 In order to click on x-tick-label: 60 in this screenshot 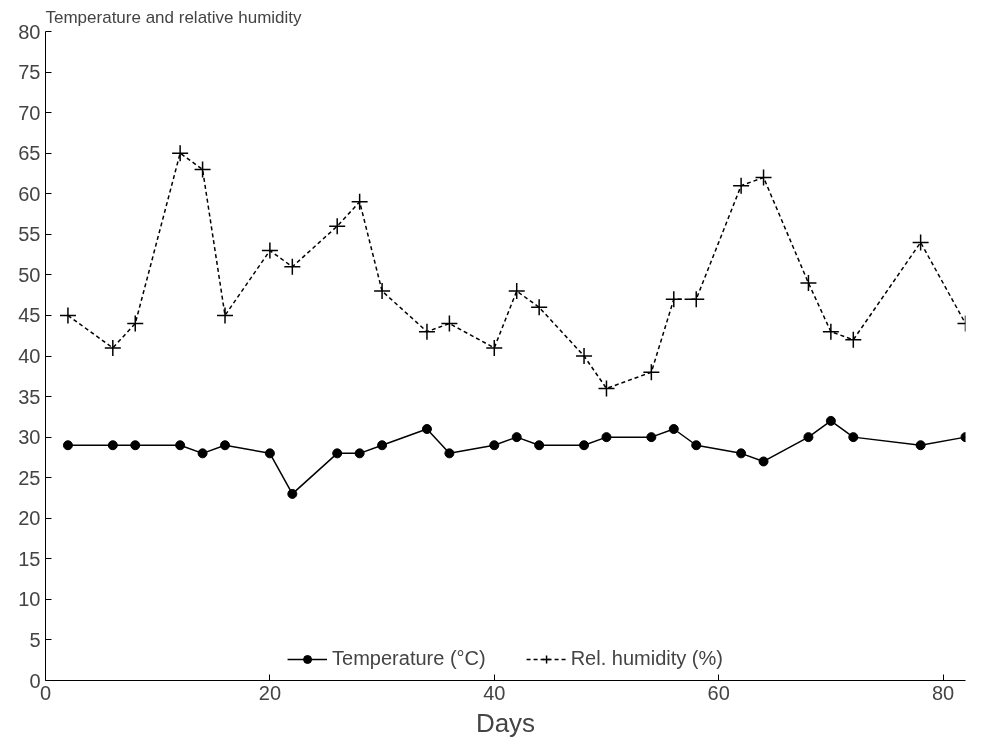, I will do `click(718, 692)`.